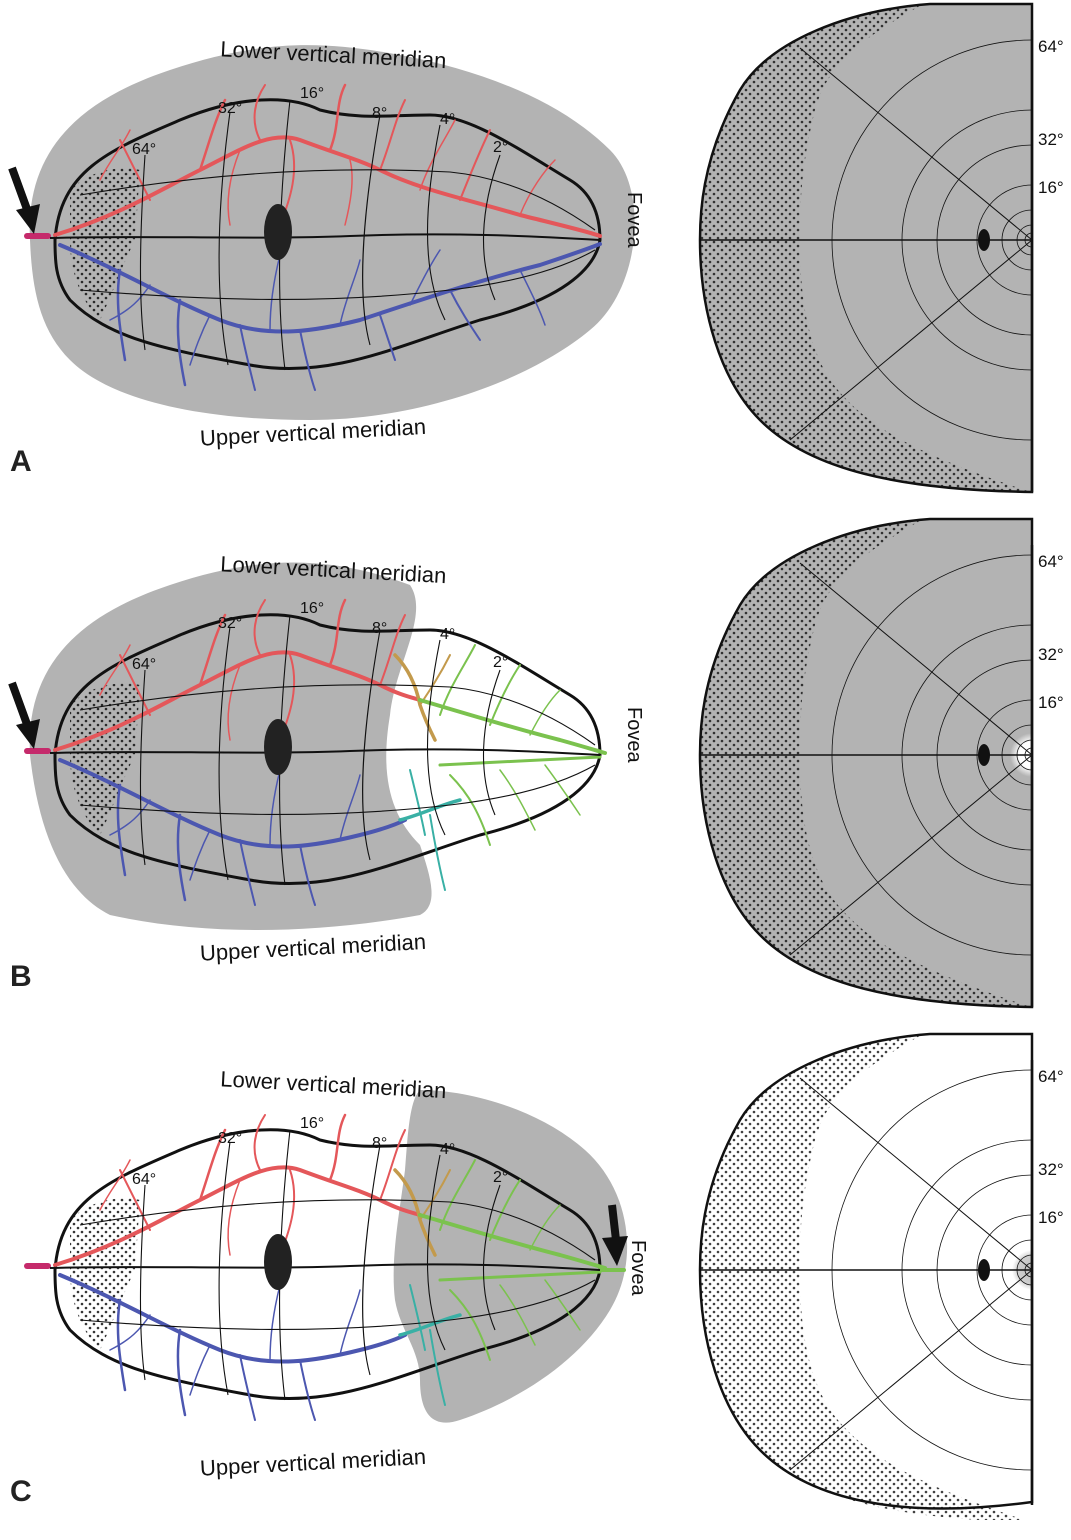 This screenshot has width=1071, height=1540. What do you see at coordinates (615, 1235) in the screenshot?
I see `fovea-arrow` at bounding box center [615, 1235].